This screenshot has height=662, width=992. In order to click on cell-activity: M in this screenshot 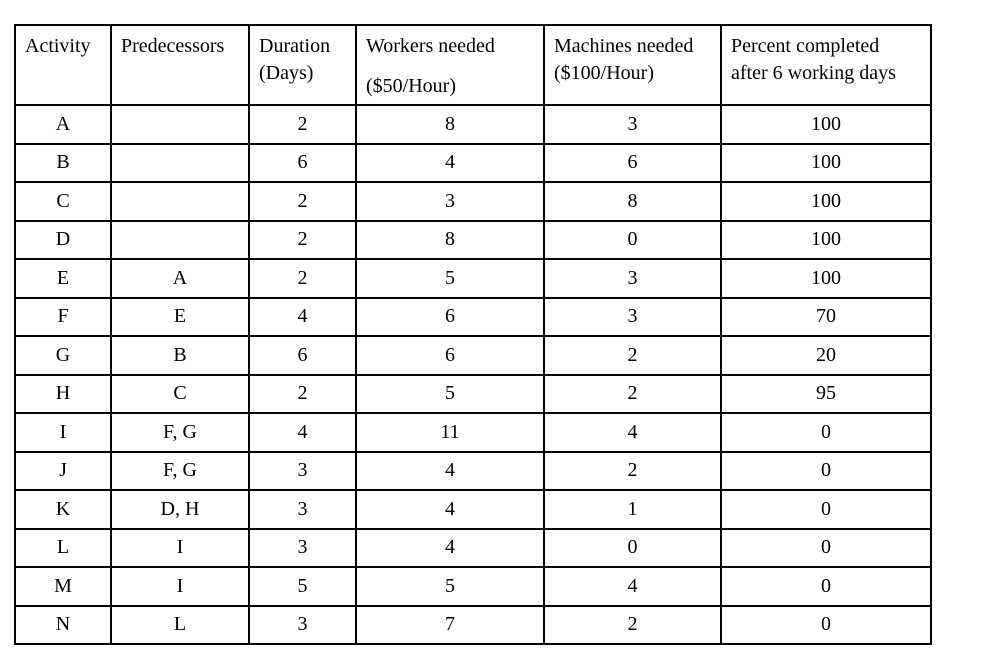, I will do `click(63, 586)`.